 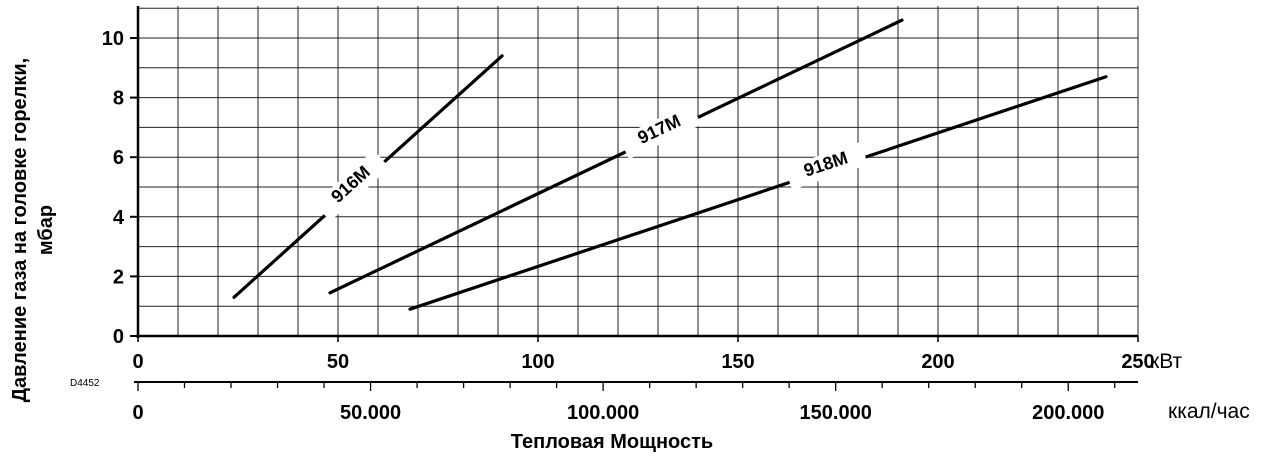 I want to click on y-tick-label: 6, so click(x=118, y=158).